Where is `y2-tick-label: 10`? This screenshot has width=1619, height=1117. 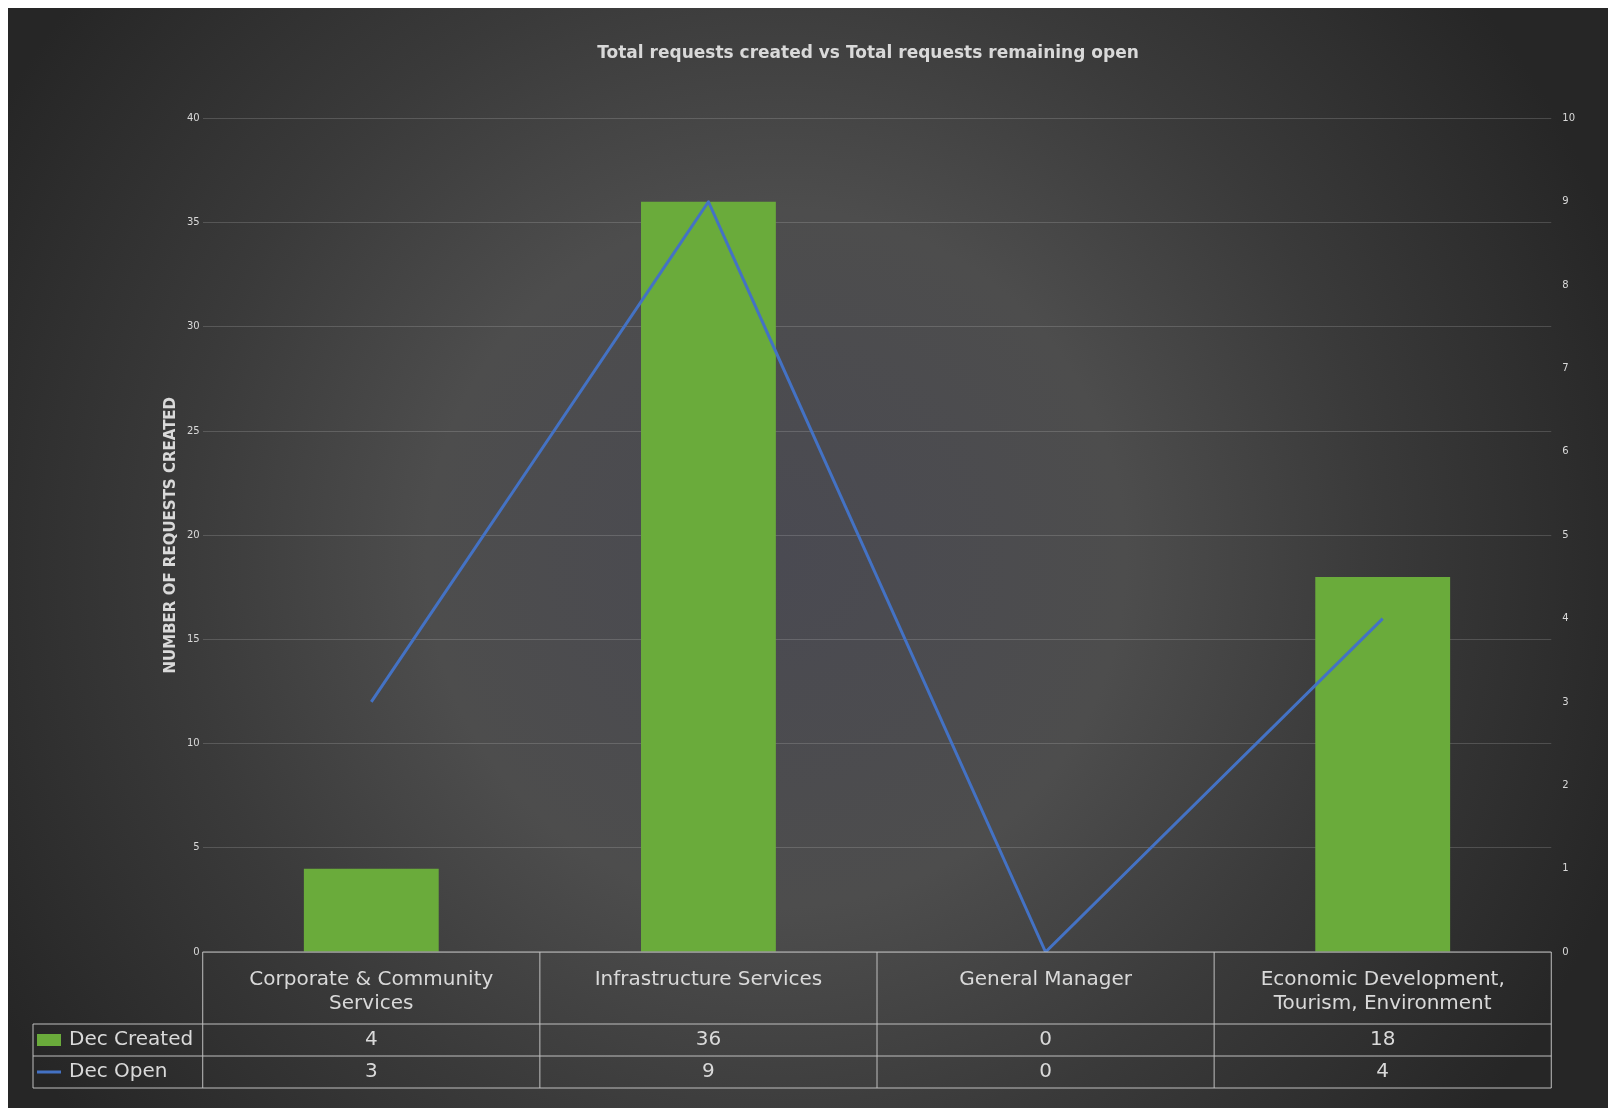 y2-tick-label: 10 is located at coordinates (1569, 117).